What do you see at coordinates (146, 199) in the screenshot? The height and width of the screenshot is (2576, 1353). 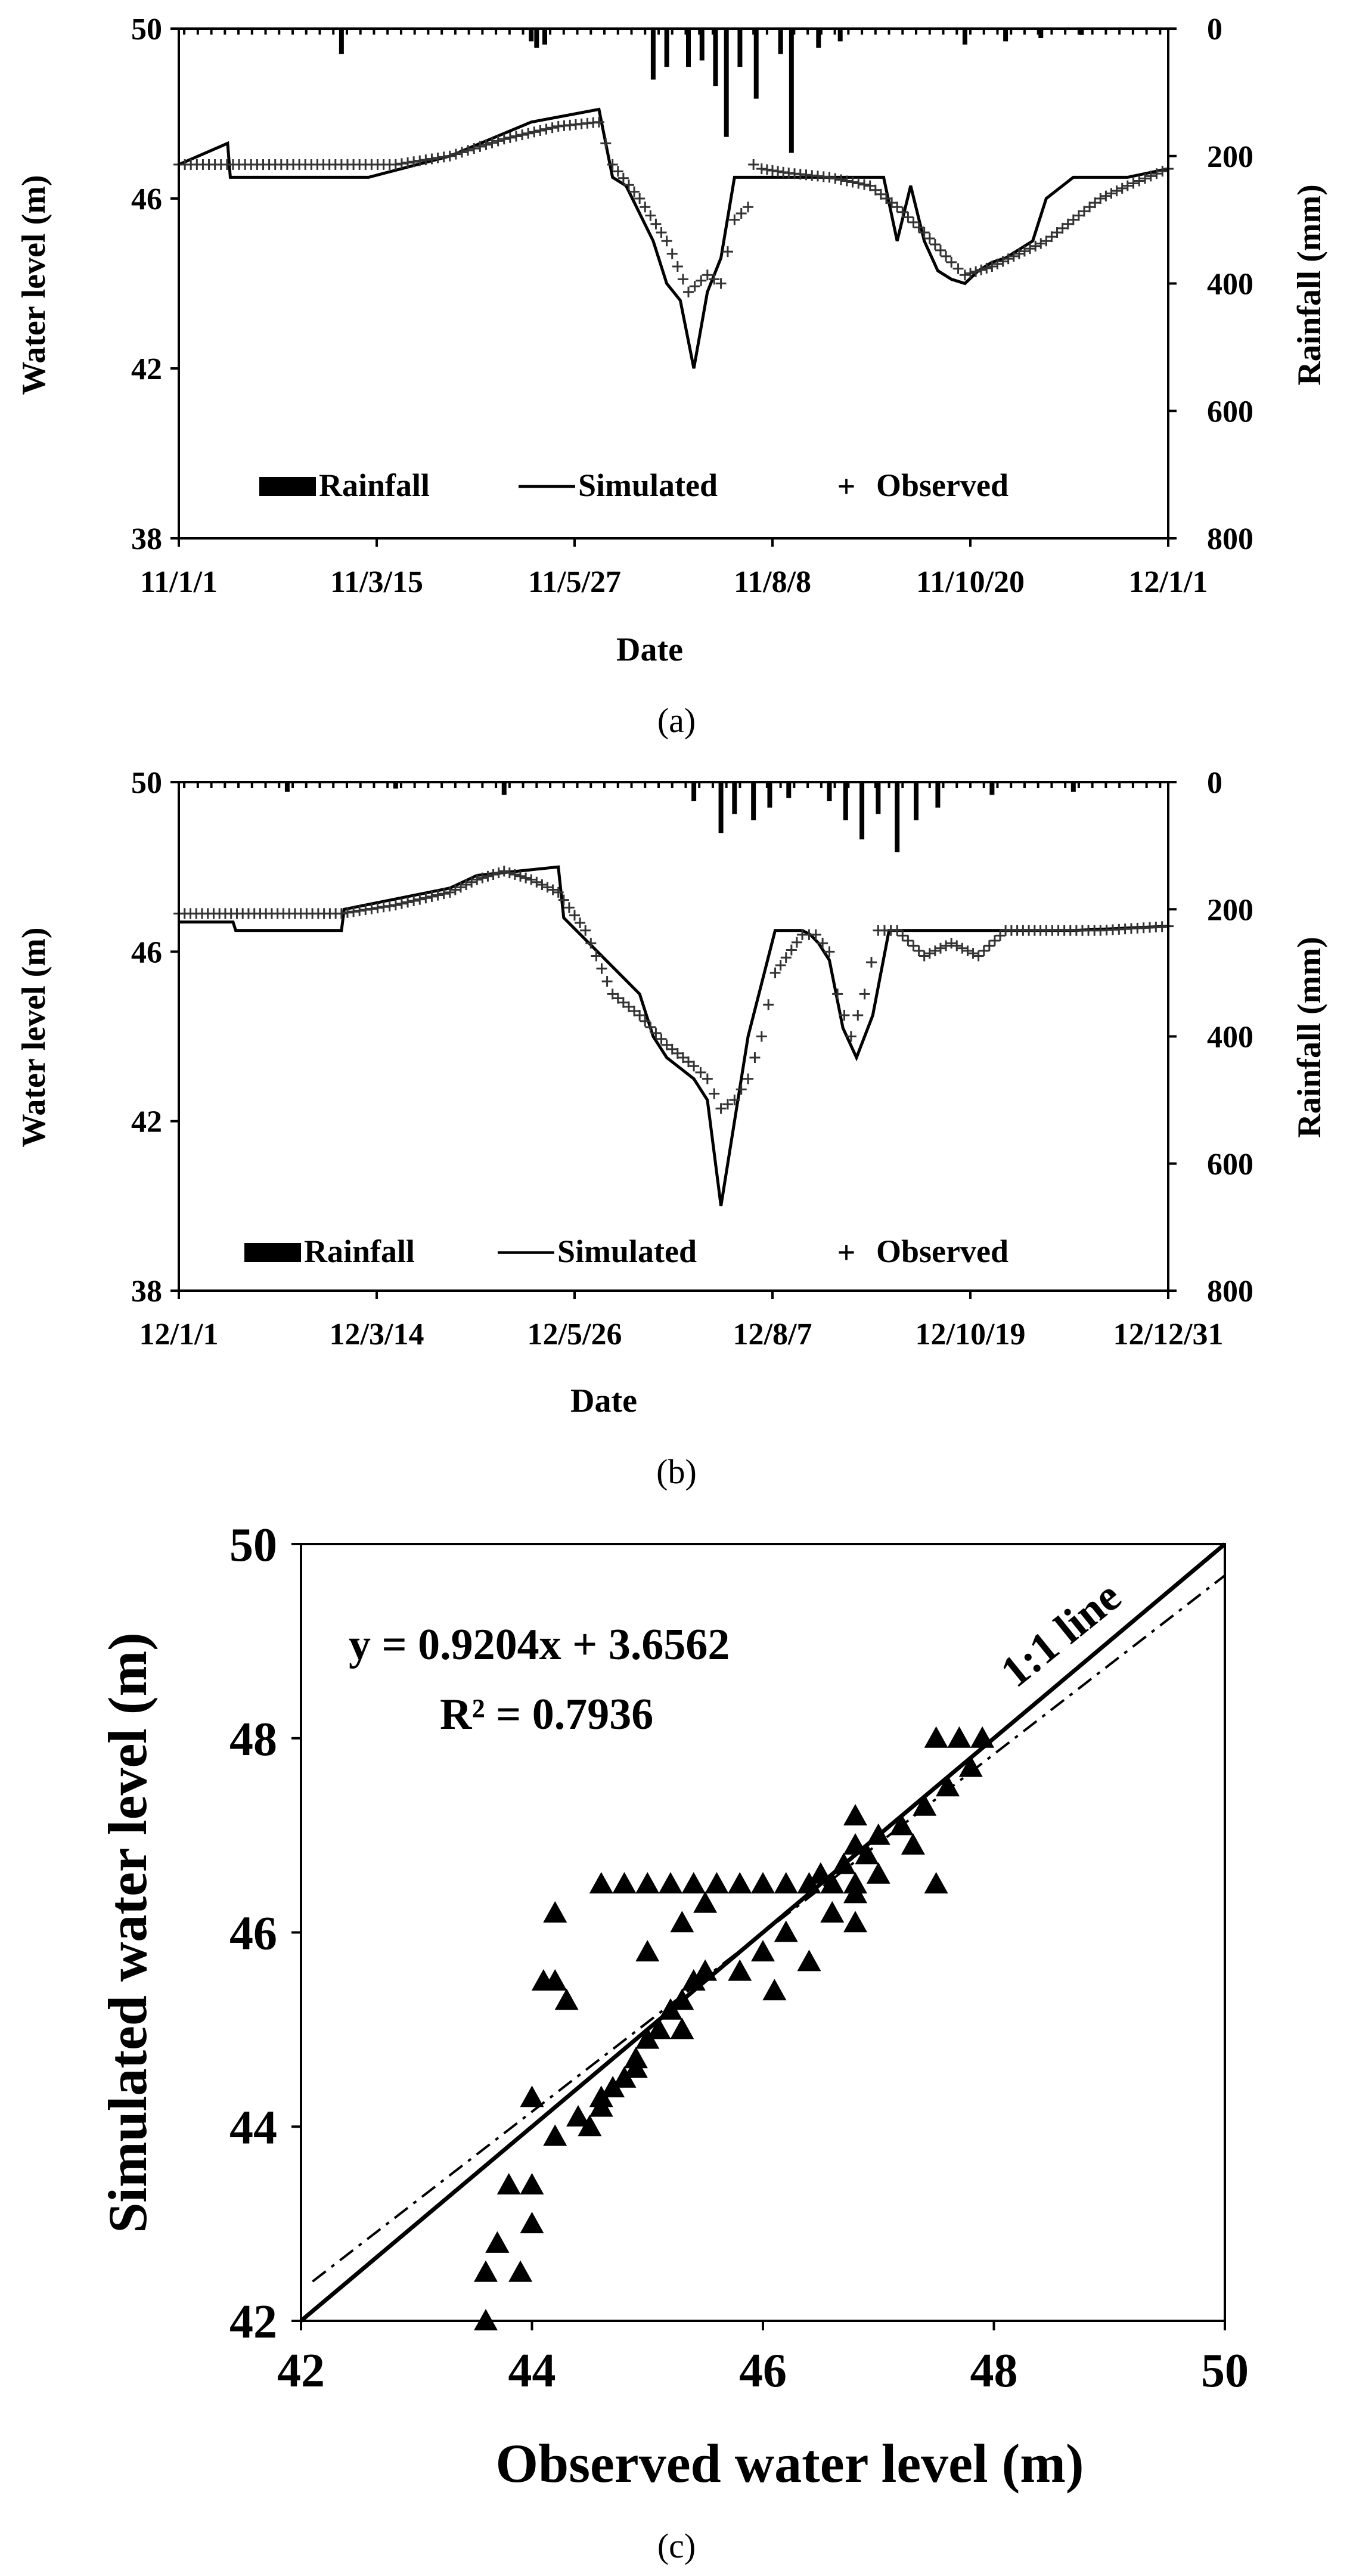 I see `pa-y-tick-label: 46` at bounding box center [146, 199].